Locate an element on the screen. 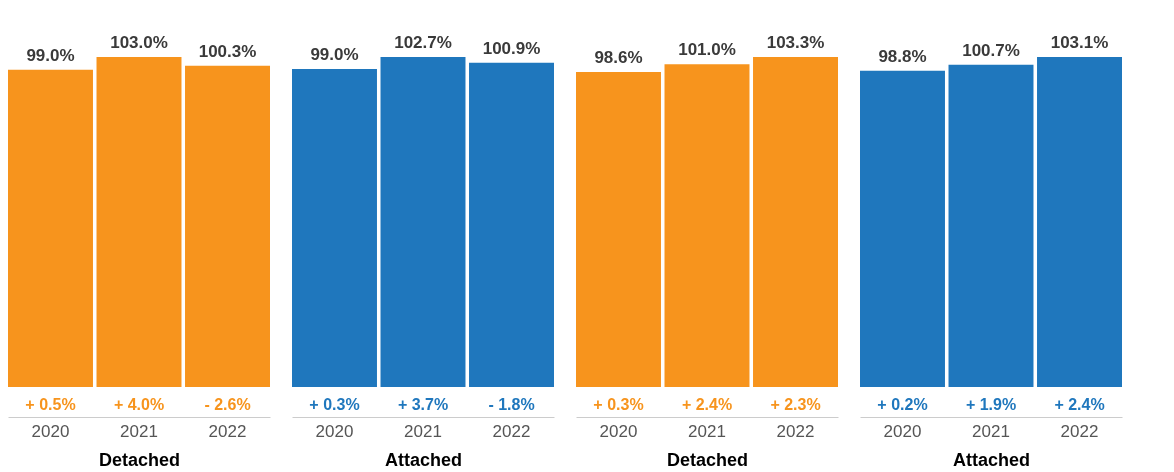 The width and height of the screenshot is (1174, 472). data-label: 102.7% is located at coordinates (423, 42).